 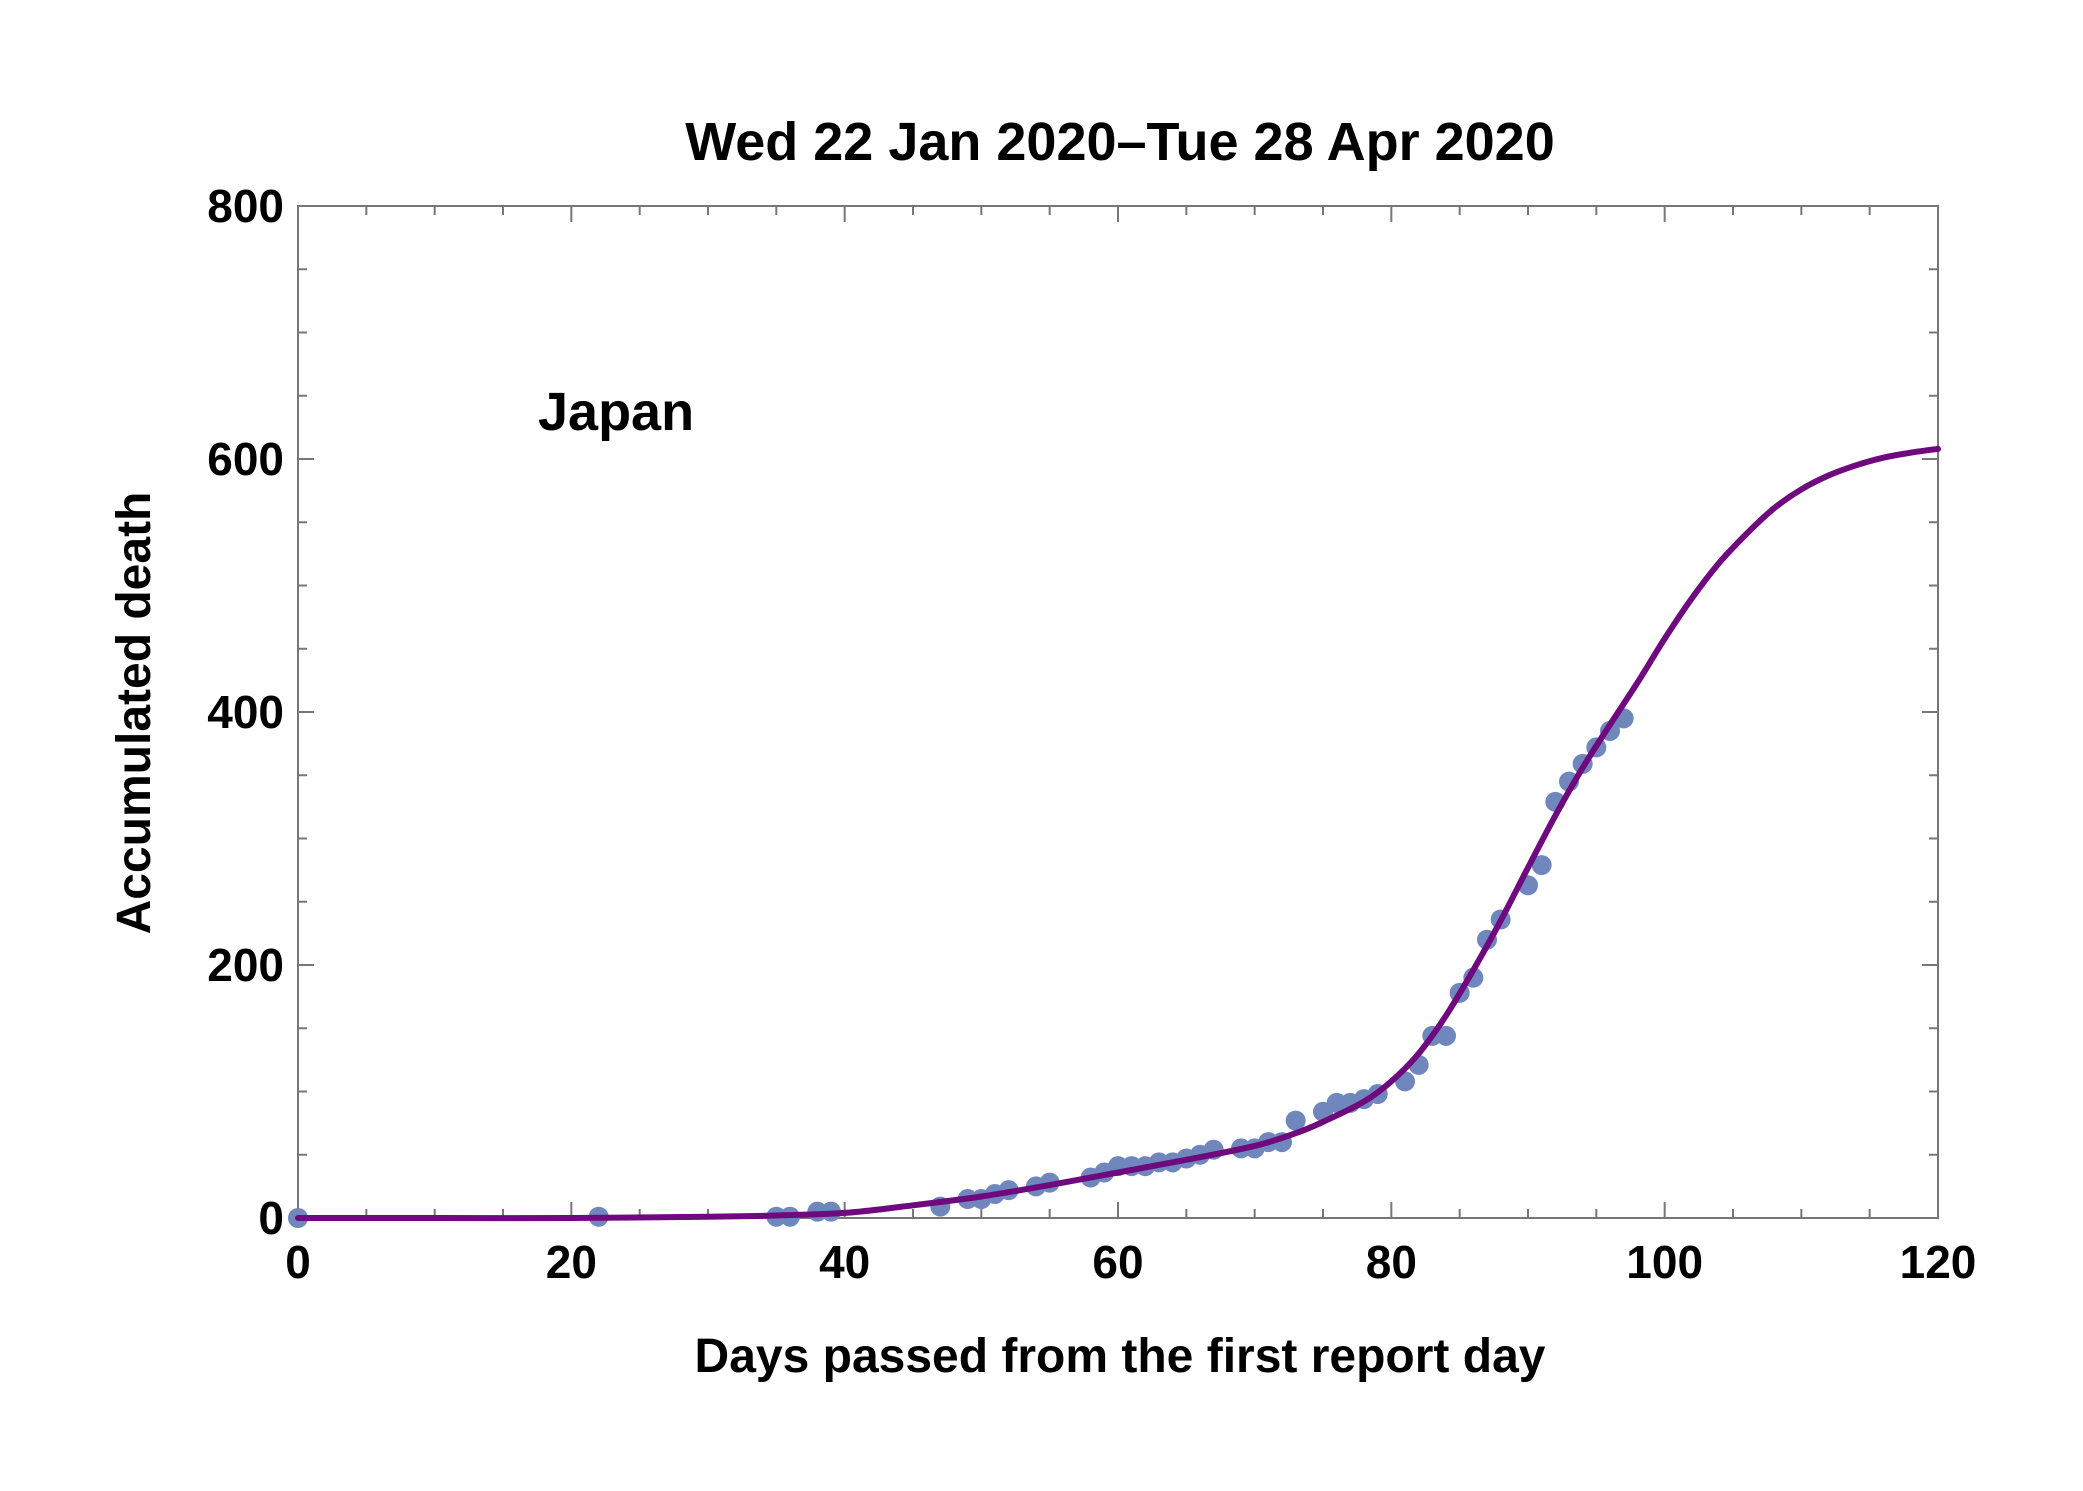 What do you see at coordinates (1120, 1356) in the screenshot?
I see `x-axis-label: Days passed from the first report day` at bounding box center [1120, 1356].